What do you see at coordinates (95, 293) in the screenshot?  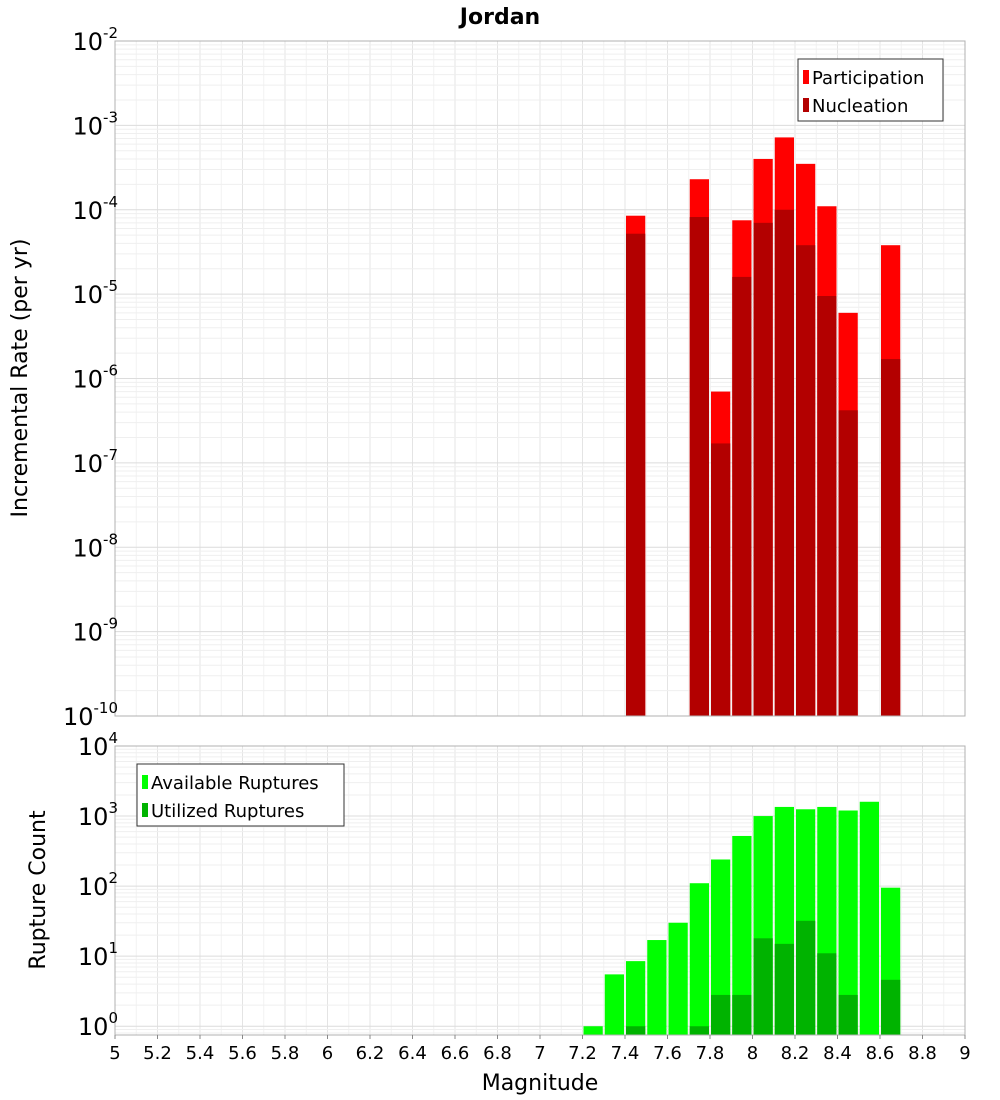 I see `rate-y-tick-label: 10⁻⁵` at bounding box center [95, 293].